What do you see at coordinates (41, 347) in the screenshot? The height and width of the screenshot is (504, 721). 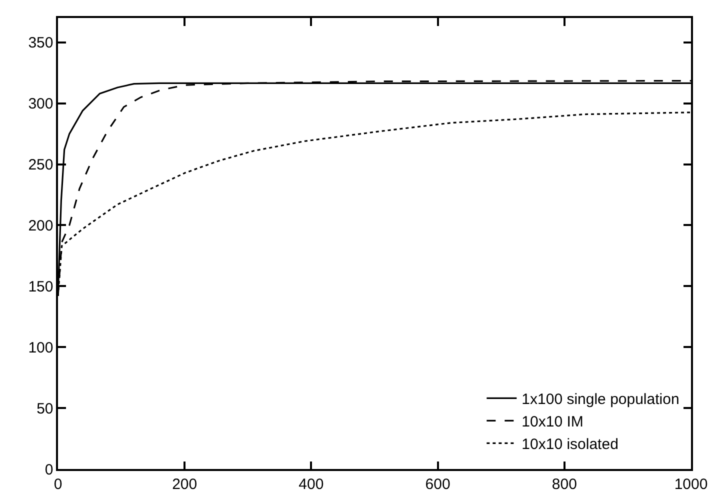 I see `y-tick-label: 100` at bounding box center [41, 347].